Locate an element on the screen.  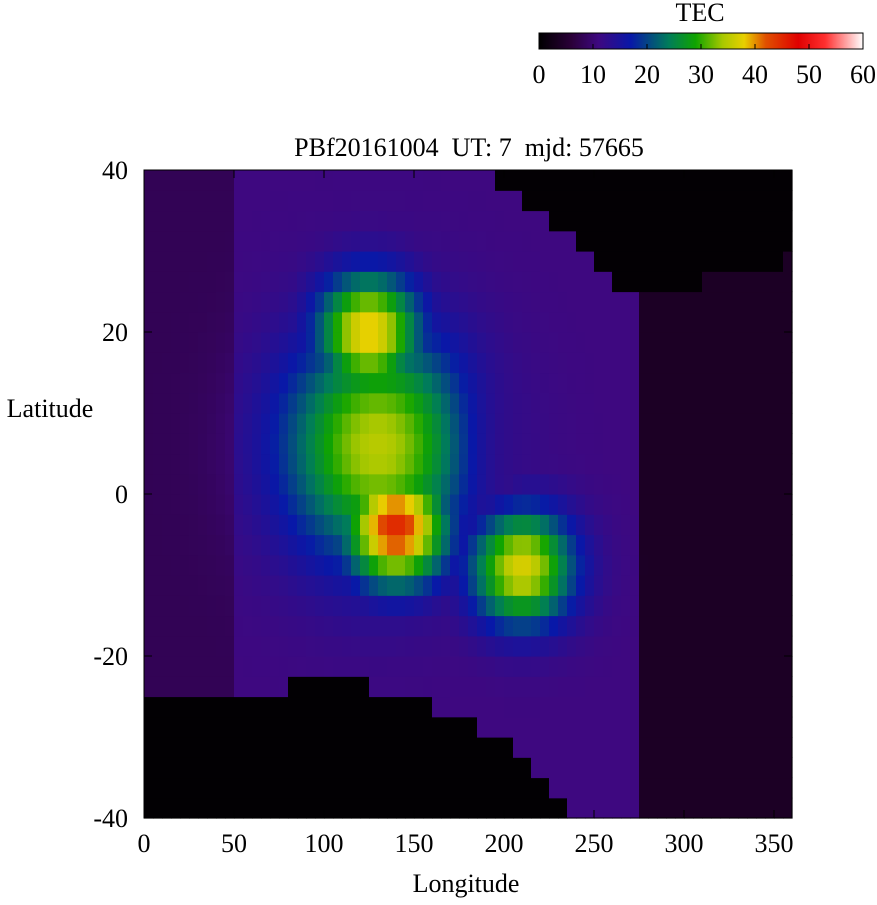
y-tick-label: -40 is located at coordinates (110, 818).